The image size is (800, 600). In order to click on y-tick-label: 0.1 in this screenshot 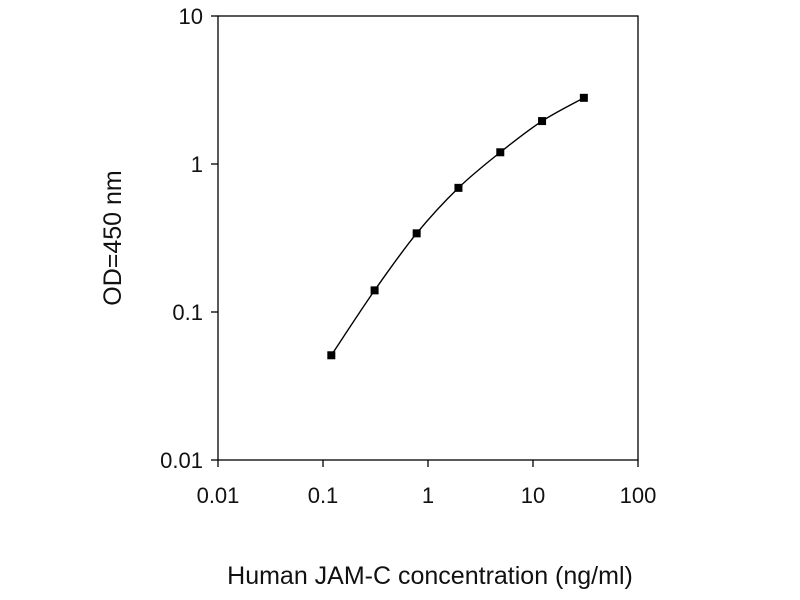, I will do `click(187, 312)`.